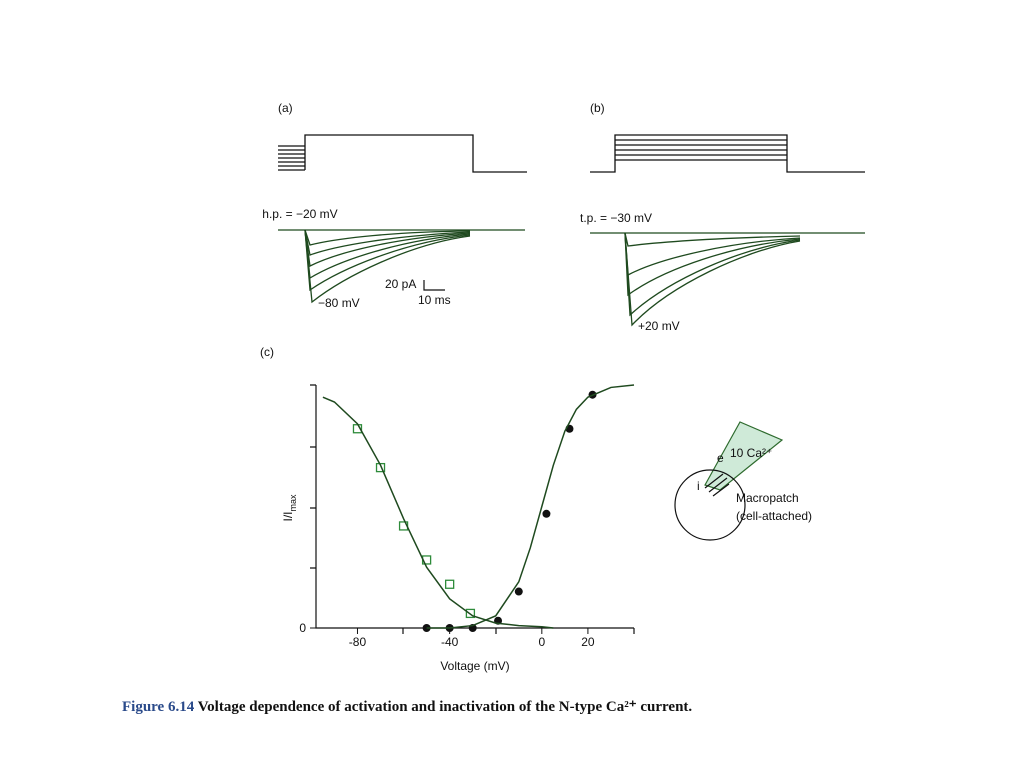  I want to click on inset-label: i, so click(698, 486).